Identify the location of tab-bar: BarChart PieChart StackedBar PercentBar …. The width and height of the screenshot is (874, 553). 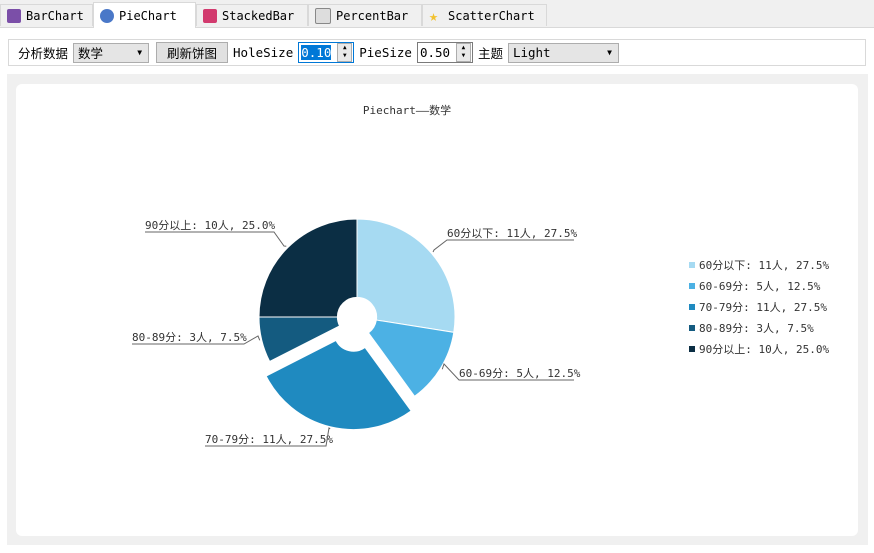
(437, 14).